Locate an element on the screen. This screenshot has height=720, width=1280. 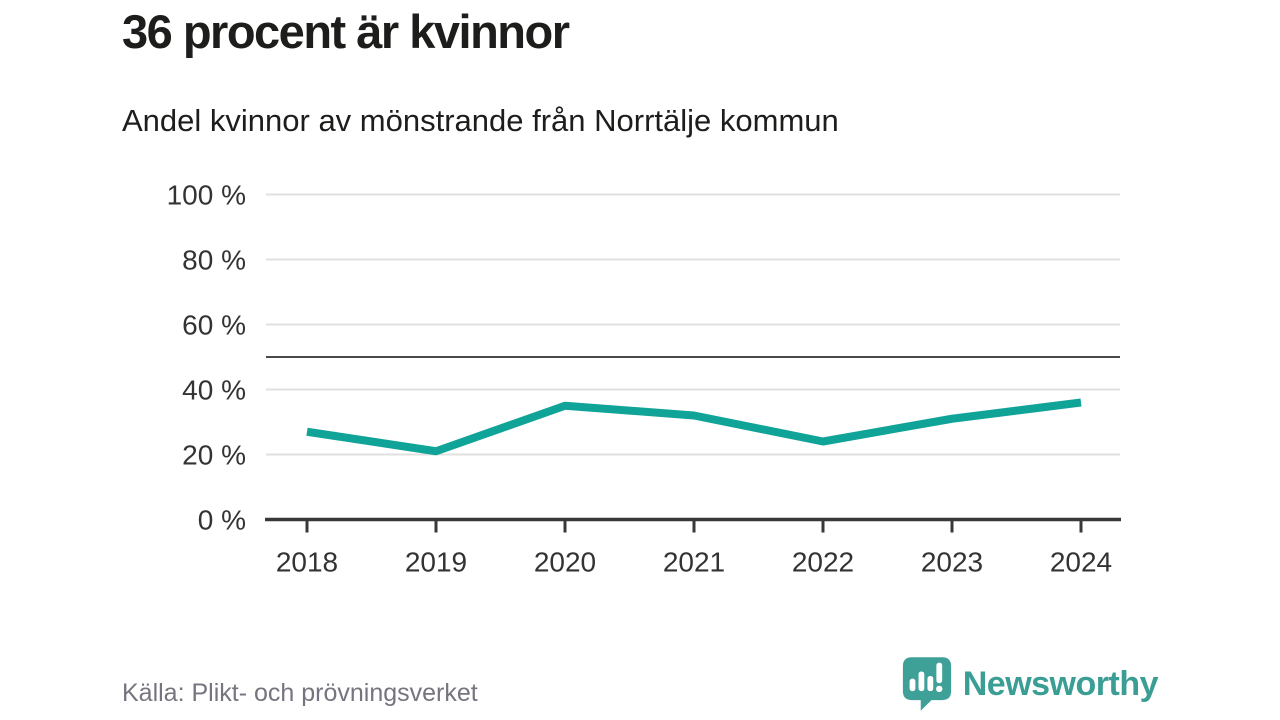
svg-text: 2019 is located at coordinates (436, 562).